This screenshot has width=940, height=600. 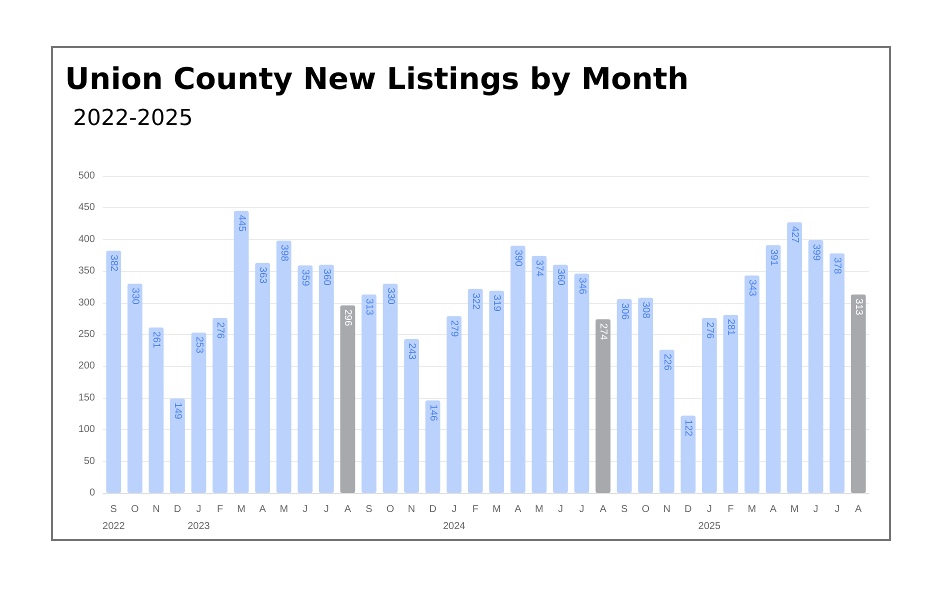 What do you see at coordinates (624, 311) in the screenshot?
I see `data-label: 306` at bounding box center [624, 311].